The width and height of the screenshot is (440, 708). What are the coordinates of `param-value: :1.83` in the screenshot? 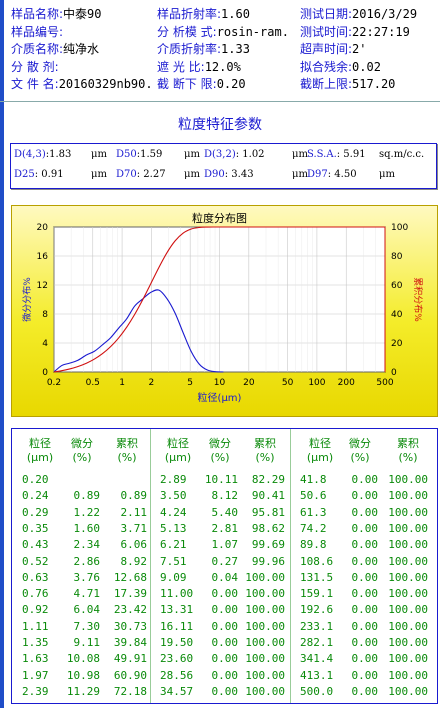 It's located at (58, 154).